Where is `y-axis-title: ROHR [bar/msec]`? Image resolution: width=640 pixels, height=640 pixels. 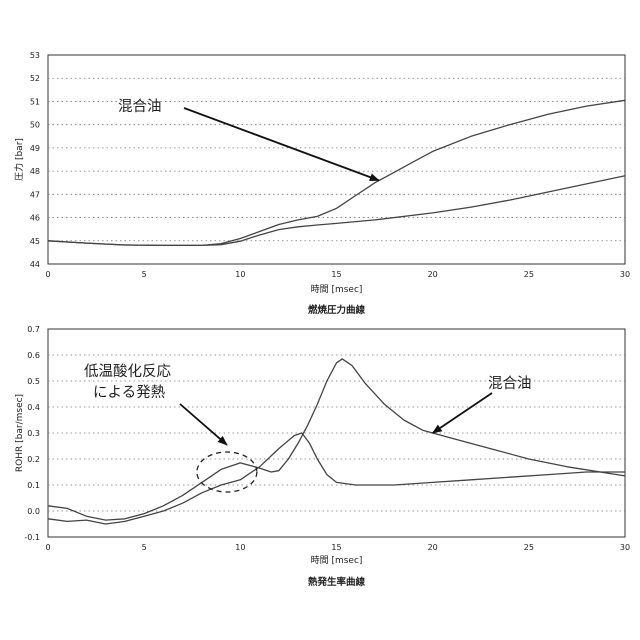
y-axis-title: ROHR [bar/msec] is located at coordinates (20, 433).